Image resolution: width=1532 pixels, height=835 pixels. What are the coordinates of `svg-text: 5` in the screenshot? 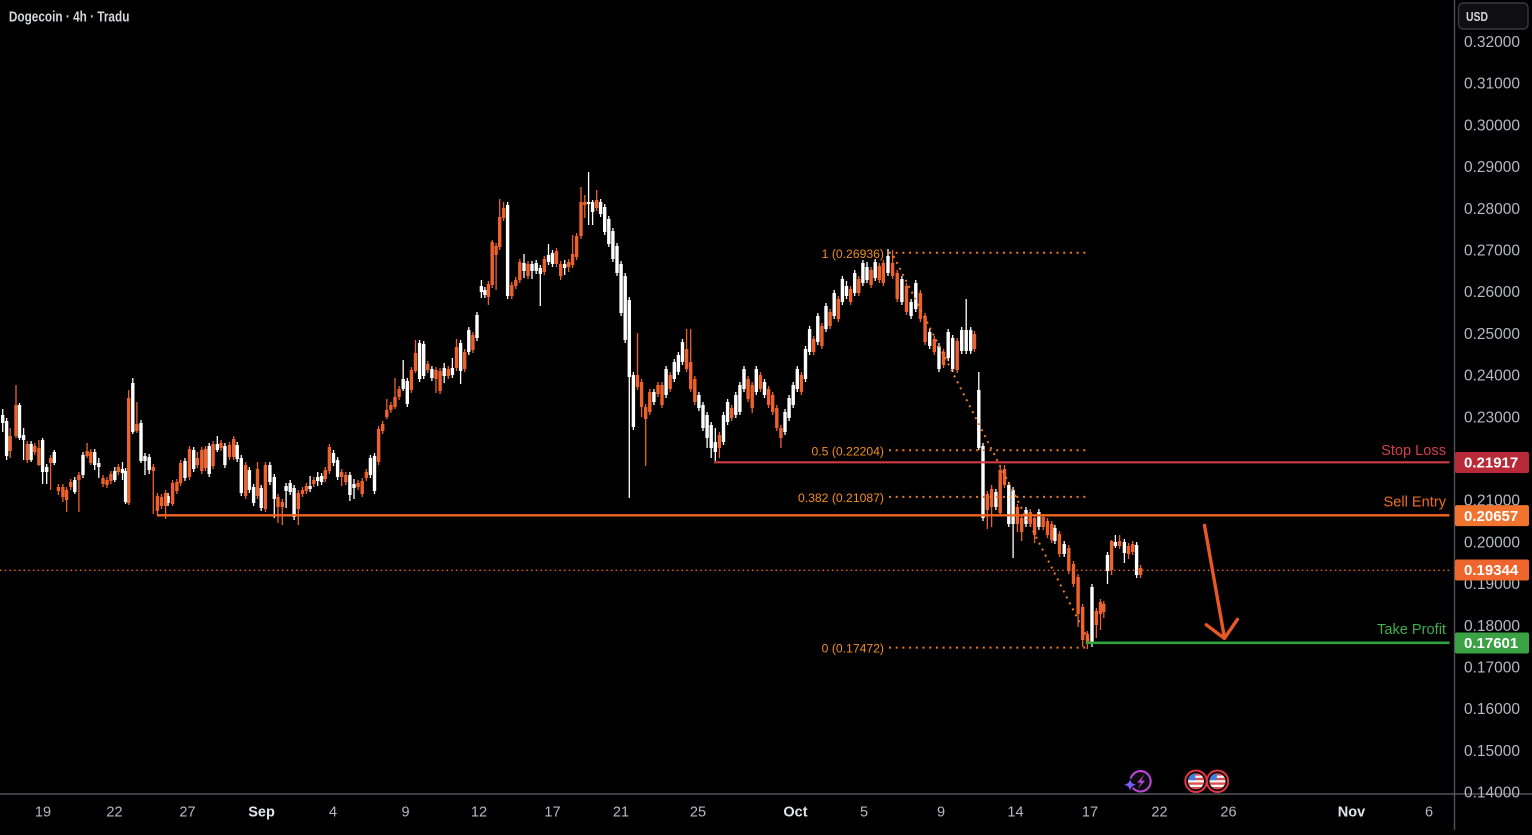 It's located at (864, 813).